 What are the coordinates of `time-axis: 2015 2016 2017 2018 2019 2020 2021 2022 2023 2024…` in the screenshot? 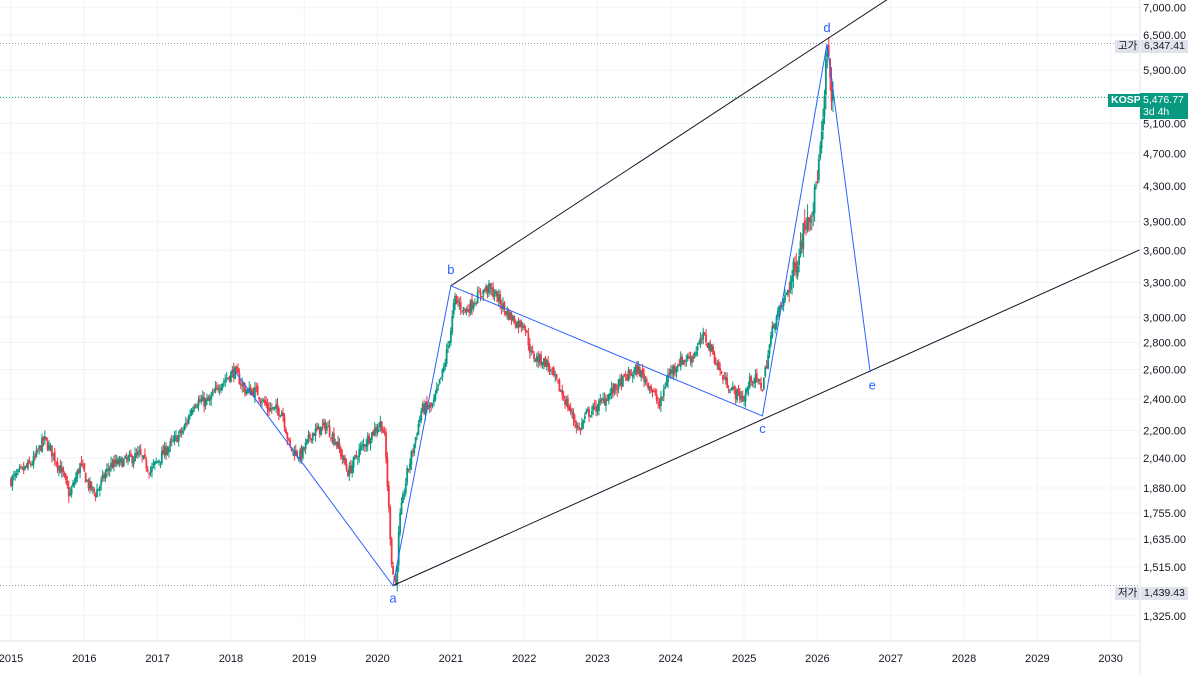 It's located at (570, 652).